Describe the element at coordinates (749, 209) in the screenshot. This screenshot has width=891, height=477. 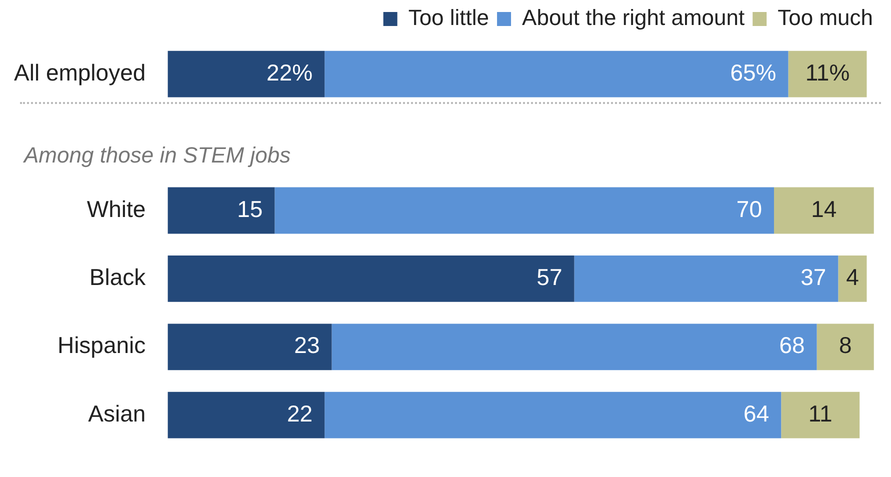
I see `data-label: 70` at that location.